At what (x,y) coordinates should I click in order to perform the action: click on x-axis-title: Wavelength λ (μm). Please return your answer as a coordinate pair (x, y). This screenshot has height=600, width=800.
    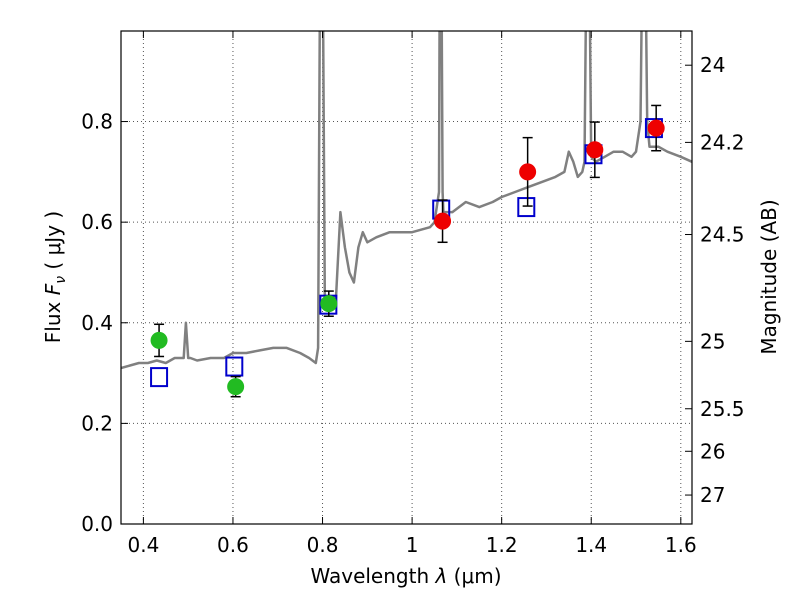
    Looking at the image, I should click on (405, 576).